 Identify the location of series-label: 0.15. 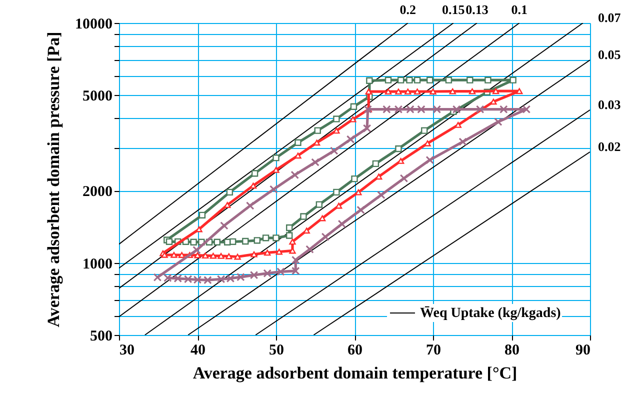
(454, 9).